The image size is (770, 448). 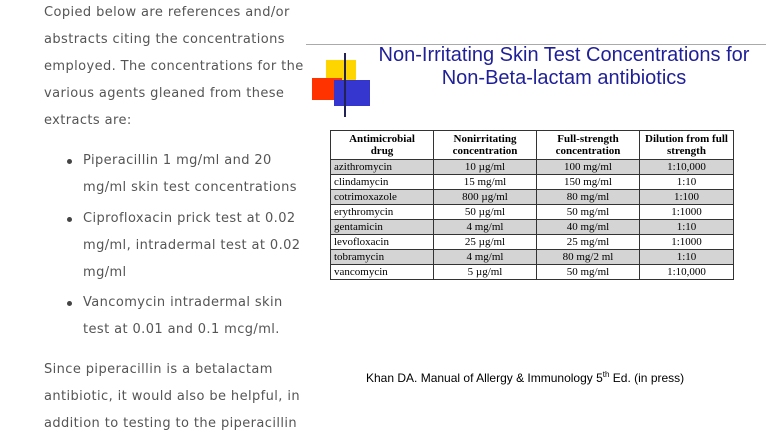 I want to click on intro-line: various agents gleaned from these, so click(x=164, y=93).